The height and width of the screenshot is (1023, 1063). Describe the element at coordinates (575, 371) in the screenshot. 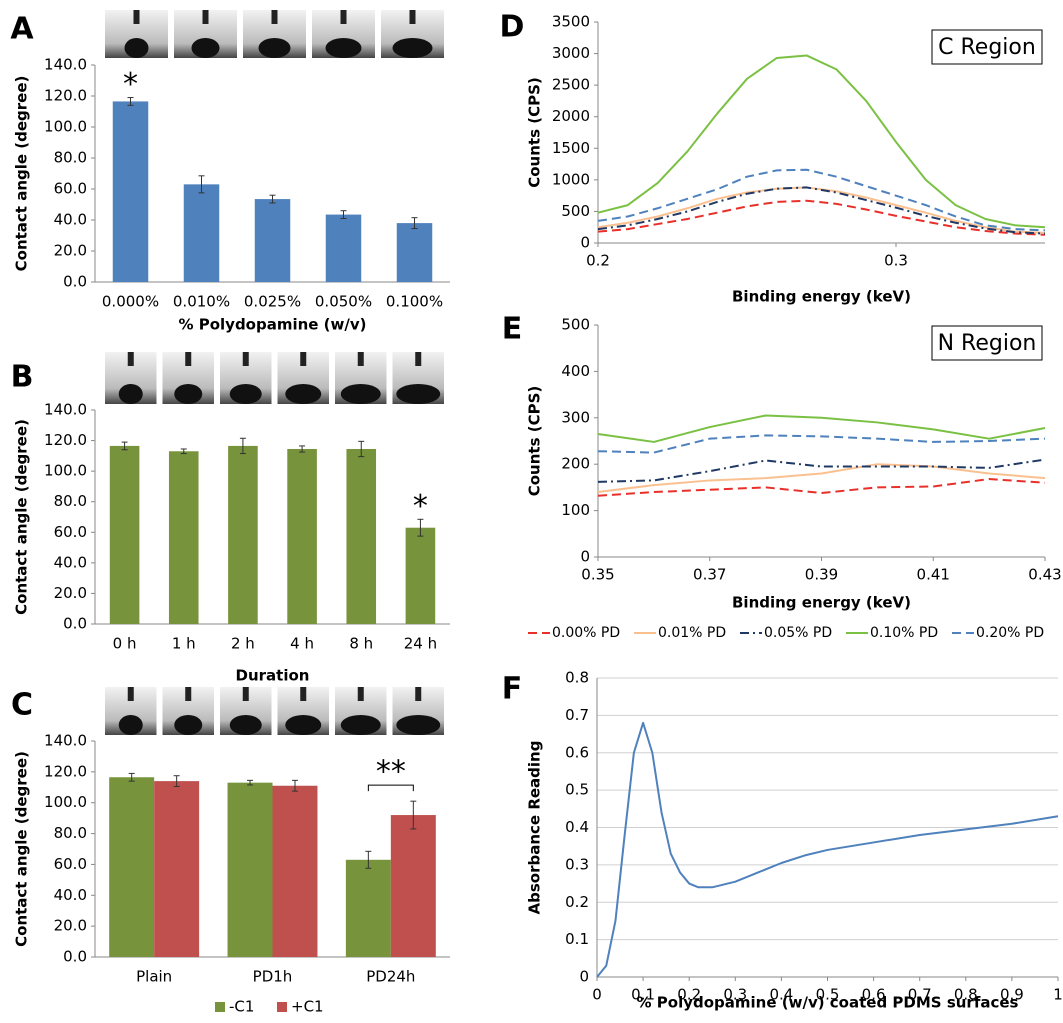

I see `y-tick-label: 400` at that location.